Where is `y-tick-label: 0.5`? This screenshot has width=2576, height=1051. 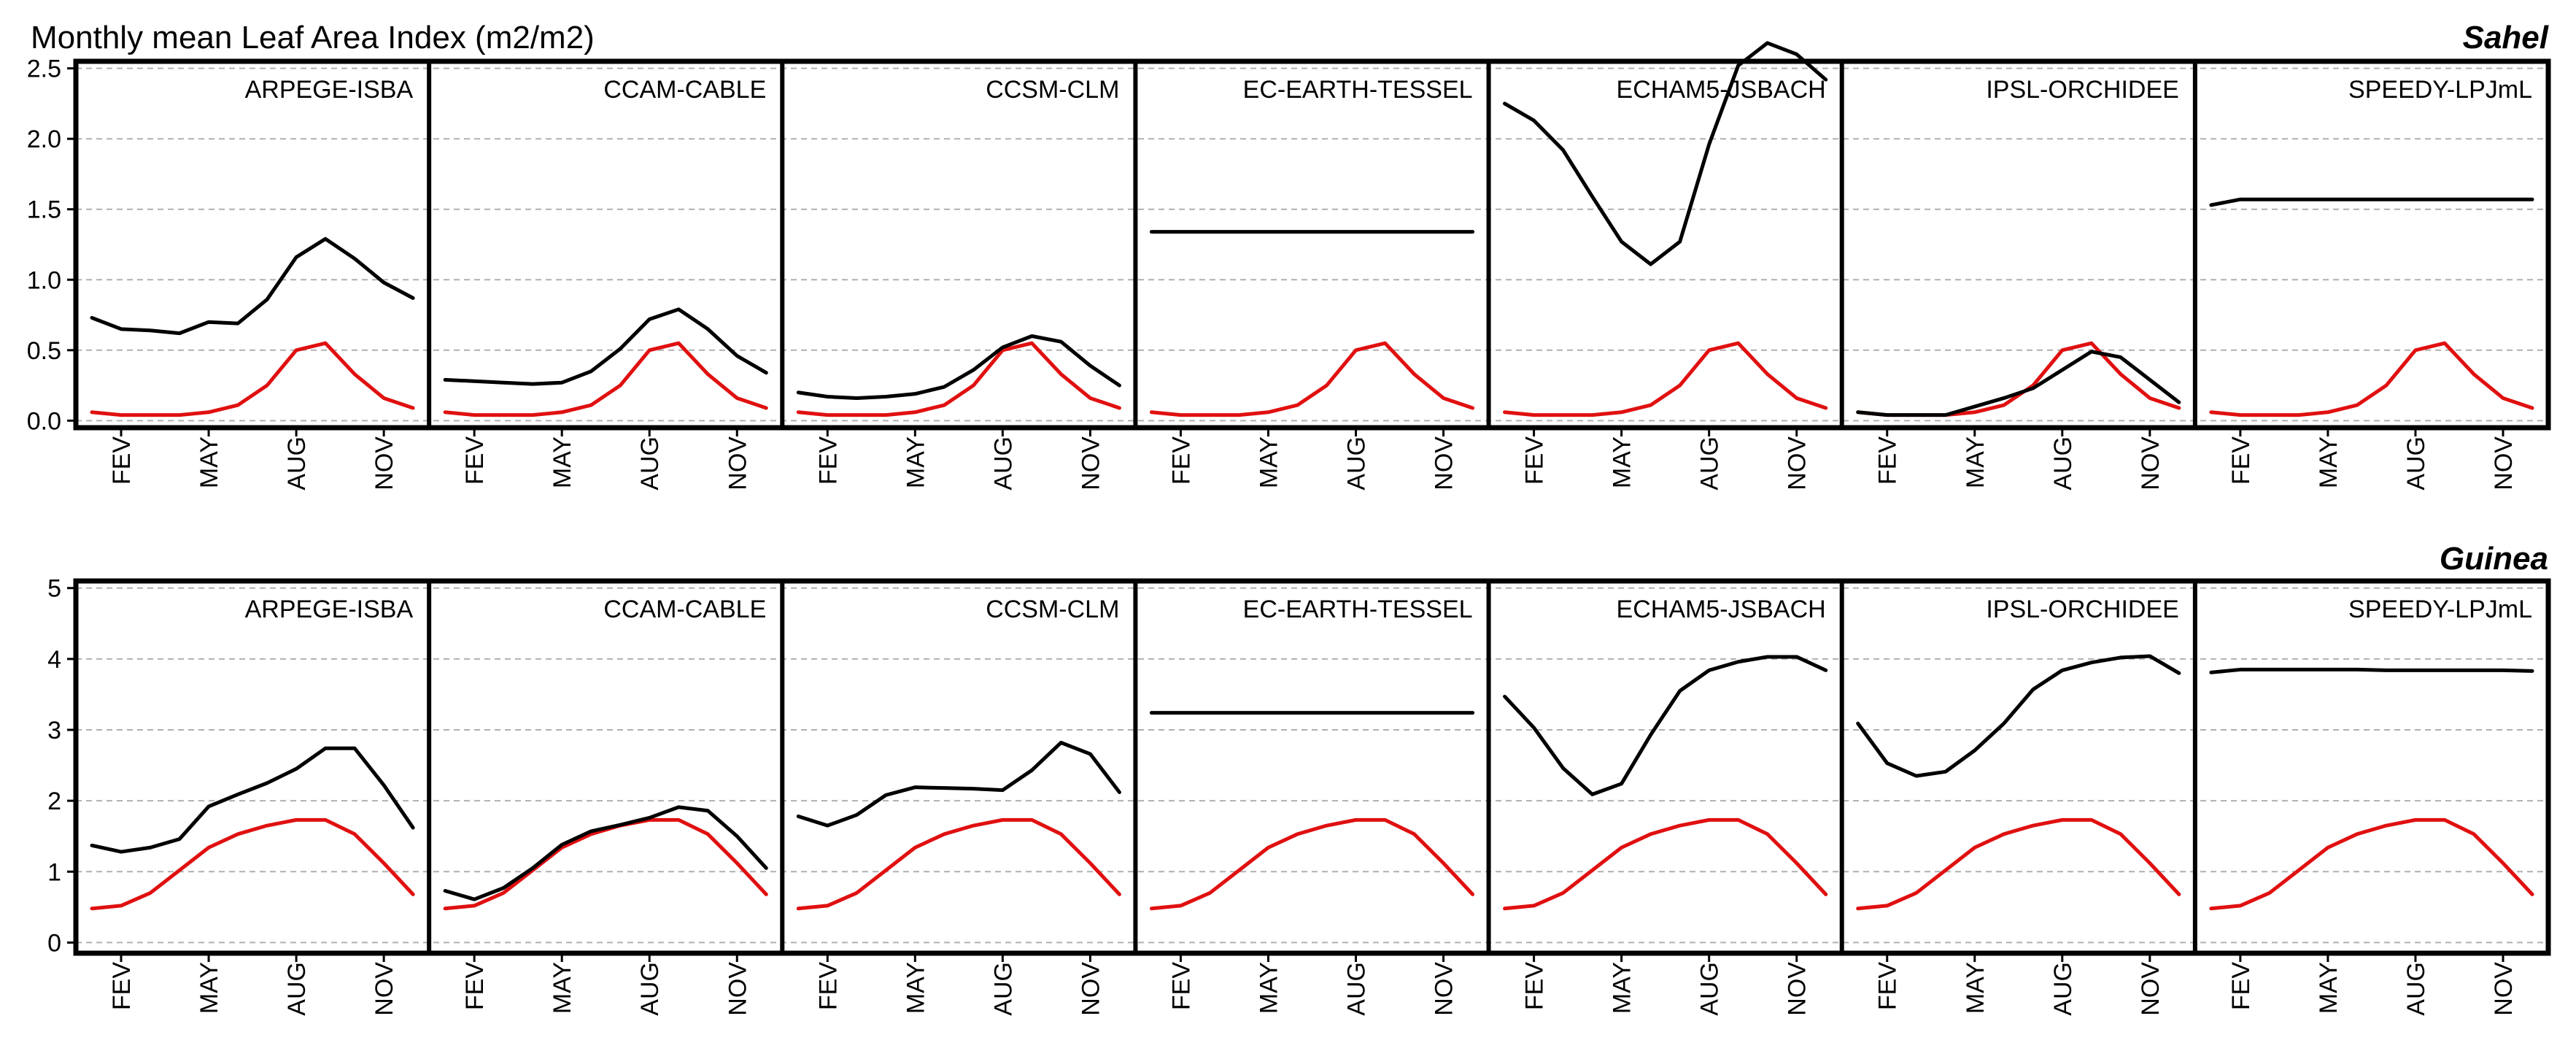 y-tick-label: 0.5 is located at coordinates (44, 351).